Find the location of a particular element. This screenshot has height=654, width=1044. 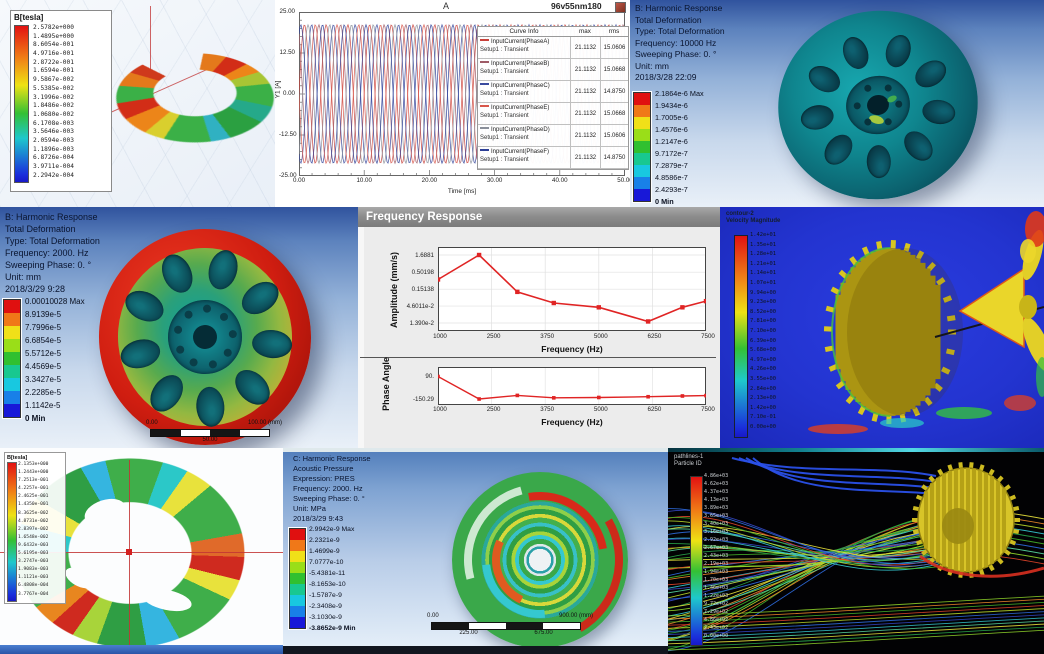

section-divider is located at coordinates (538, 357).